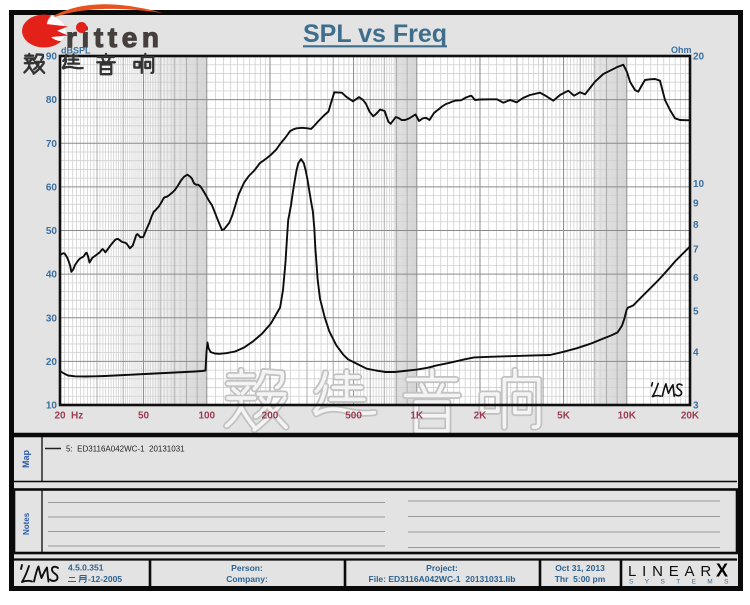 This screenshot has width=750, height=605. What do you see at coordinates (52, 100) in the screenshot?
I see `svg-text: 80` at bounding box center [52, 100].